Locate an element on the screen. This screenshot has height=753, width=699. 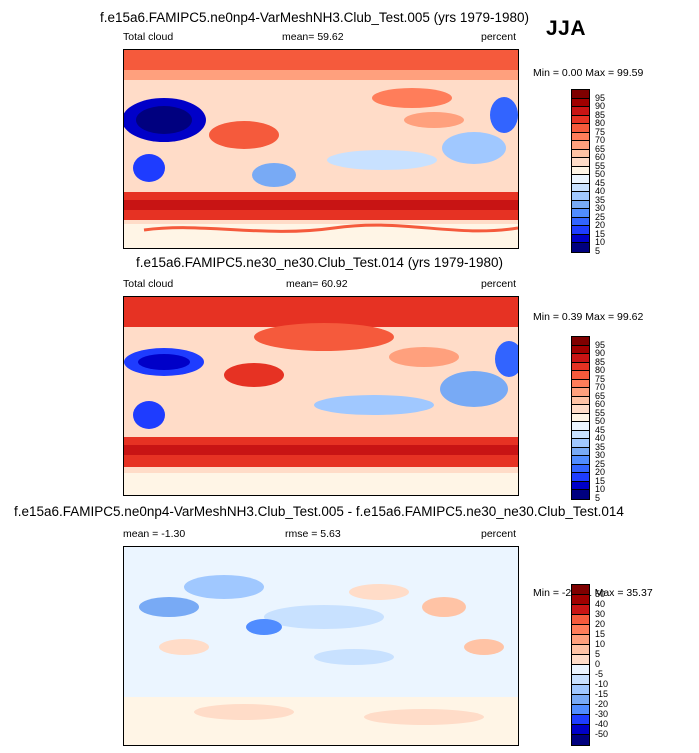
panel2-units-label: percent is located at coordinates (499, 284).